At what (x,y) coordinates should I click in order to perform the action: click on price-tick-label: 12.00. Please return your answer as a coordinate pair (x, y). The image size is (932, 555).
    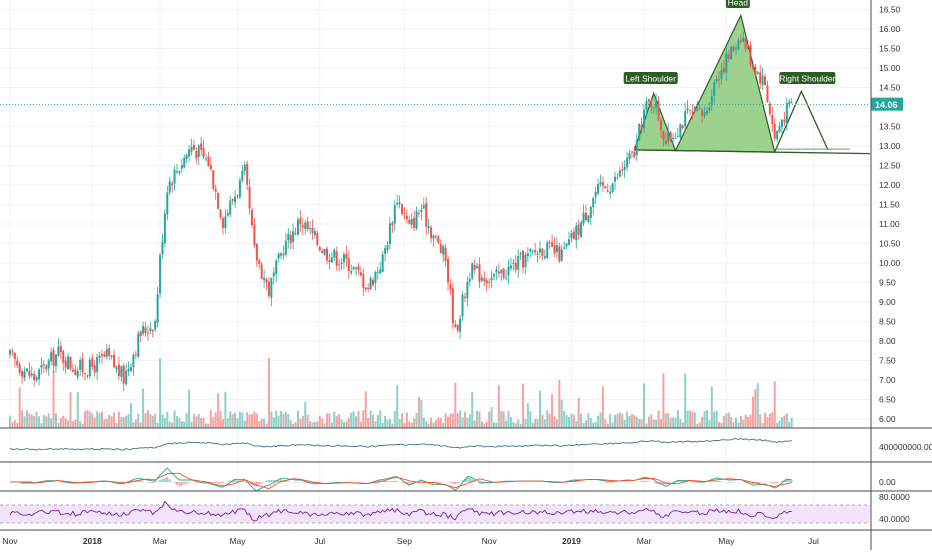
    Looking at the image, I should click on (890, 185).